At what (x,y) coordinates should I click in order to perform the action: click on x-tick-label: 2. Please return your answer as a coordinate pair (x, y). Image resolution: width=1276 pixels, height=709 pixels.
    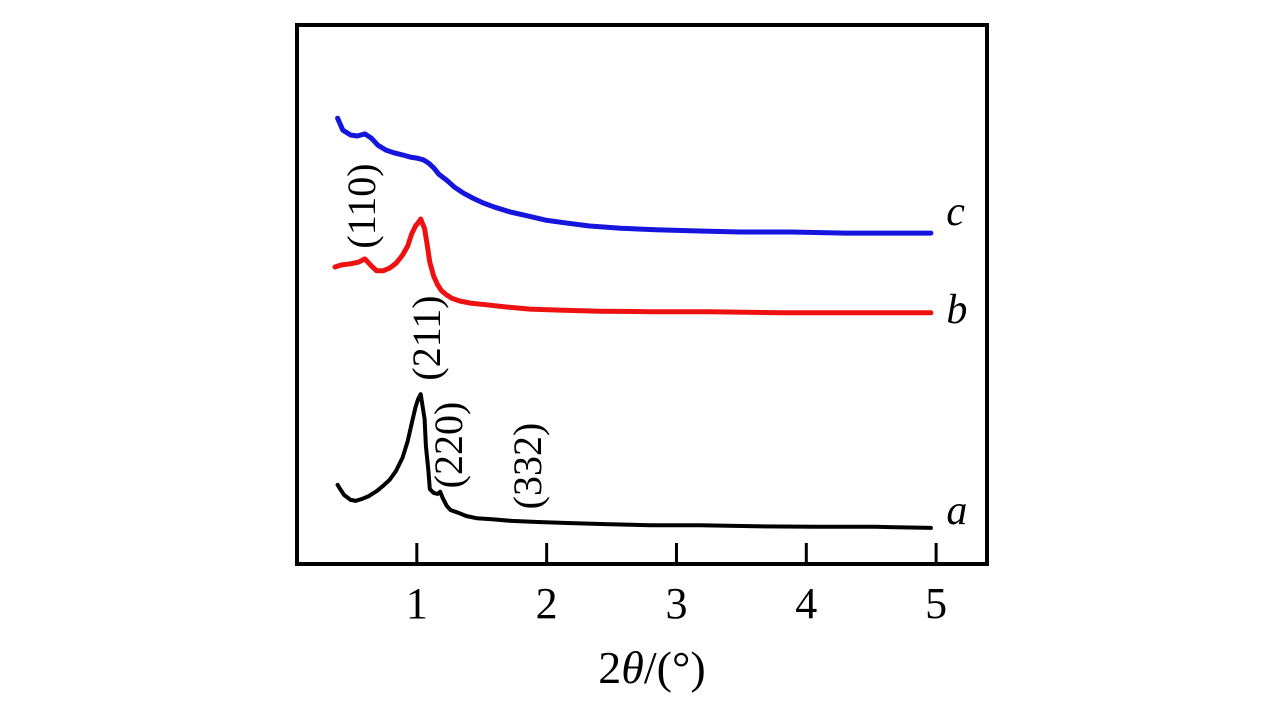
    Looking at the image, I should click on (546, 603).